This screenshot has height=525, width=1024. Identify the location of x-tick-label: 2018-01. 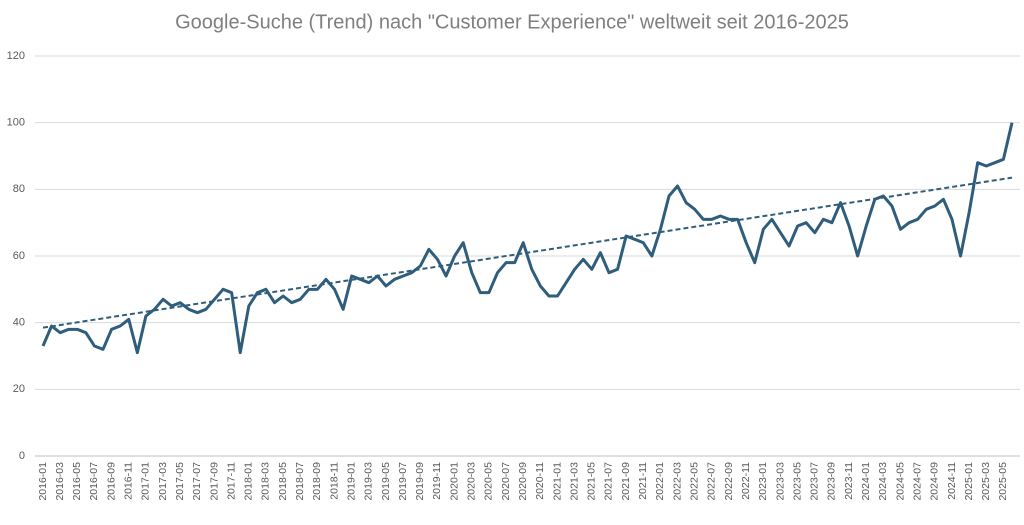
(249, 481).